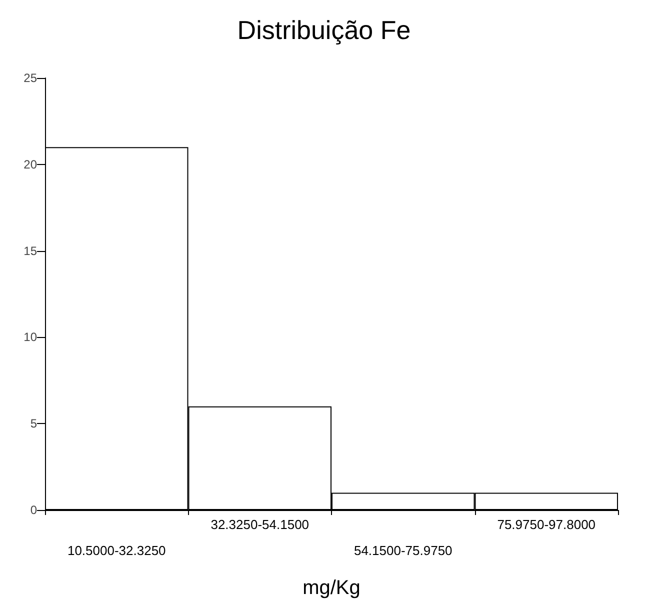 The height and width of the screenshot is (615, 648). What do you see at coordinates (34, 423) in the screenshot?
I see `y-tick-label: 5` at bounding box center [34, 423].